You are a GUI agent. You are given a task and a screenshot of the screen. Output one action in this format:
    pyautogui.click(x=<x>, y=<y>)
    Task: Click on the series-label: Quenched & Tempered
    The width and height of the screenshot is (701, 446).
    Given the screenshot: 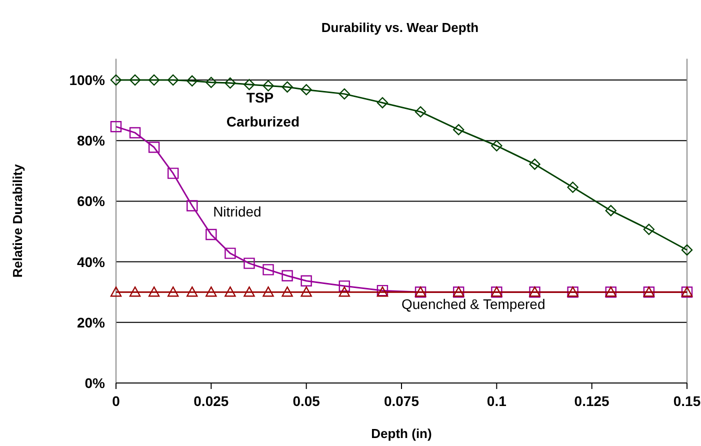 What is the action you would take?
    pyautogui.click(x=474, y=304)
    